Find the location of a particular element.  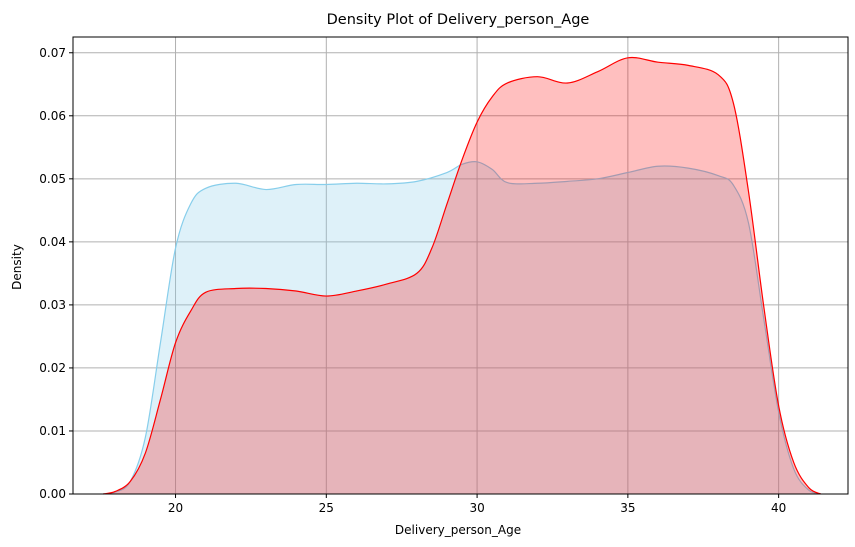

y-tick-label: 0.06 is located at coordinates (52, 116).